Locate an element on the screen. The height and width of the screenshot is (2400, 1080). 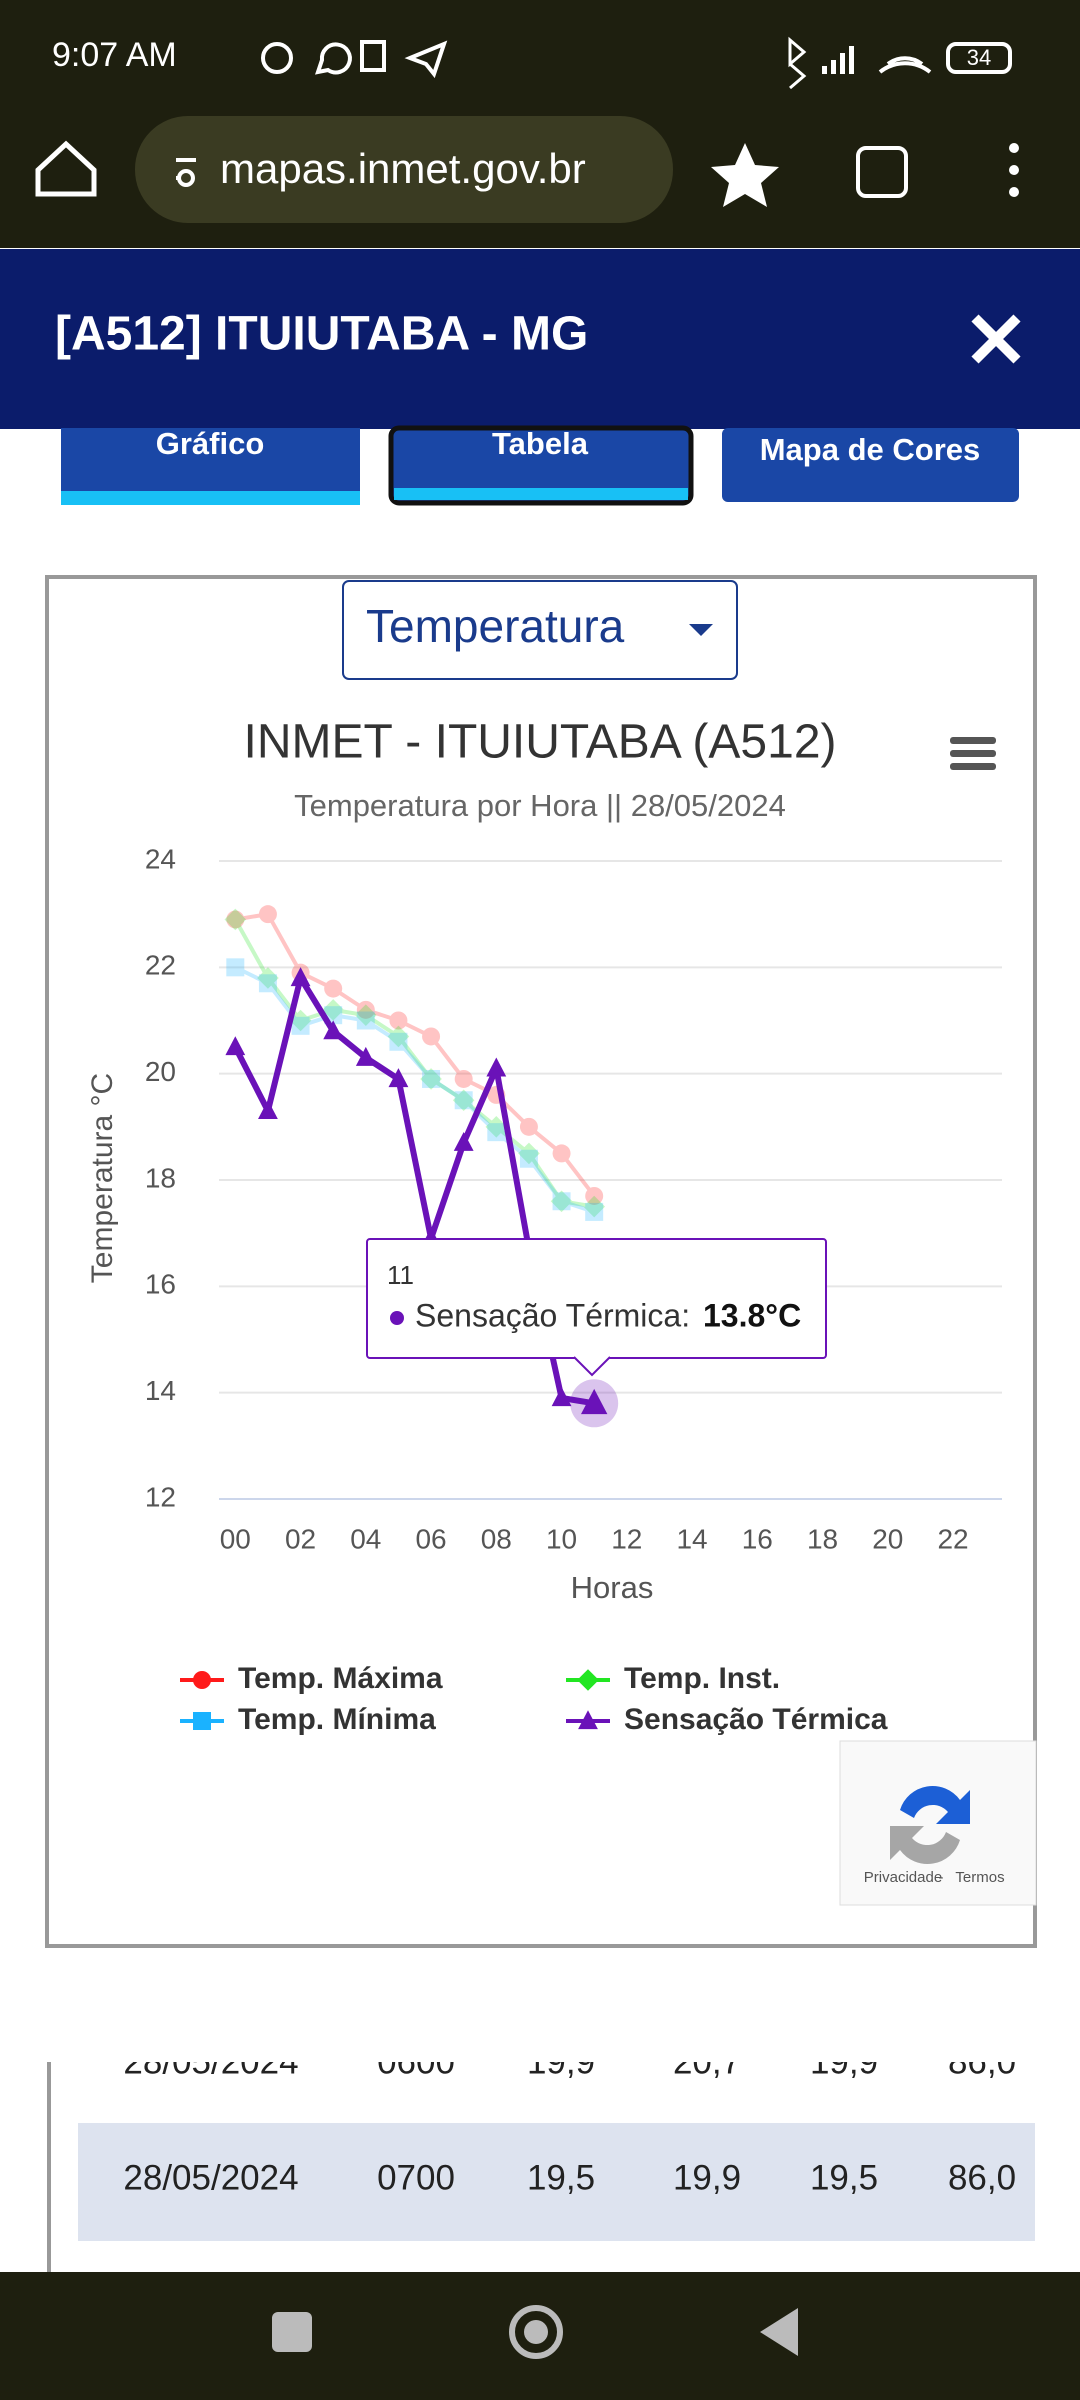
row-highlight is located at coordinates (556, 2182).